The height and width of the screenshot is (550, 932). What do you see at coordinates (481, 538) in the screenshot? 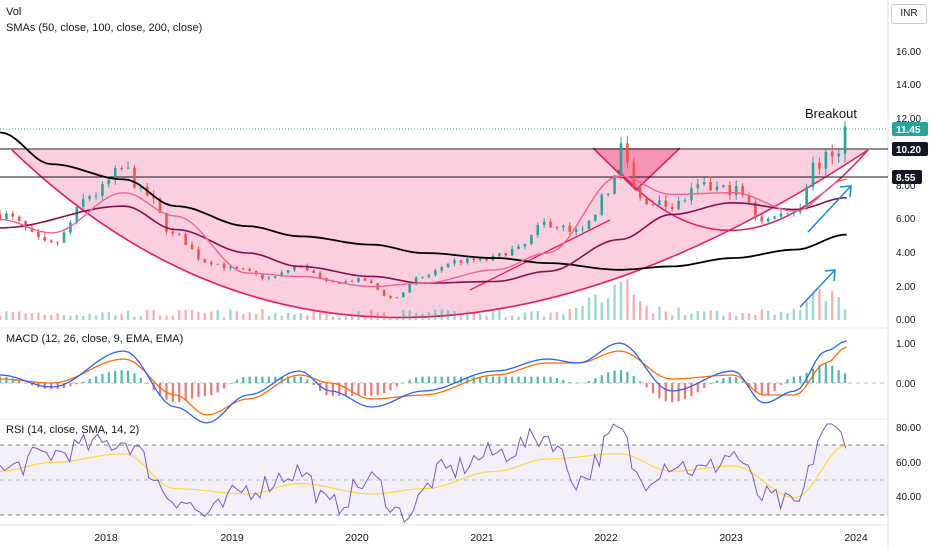
I see `time-axis: 2018 2019 2020 2021 2022 2023 2024` at bounding box center [481, 538].